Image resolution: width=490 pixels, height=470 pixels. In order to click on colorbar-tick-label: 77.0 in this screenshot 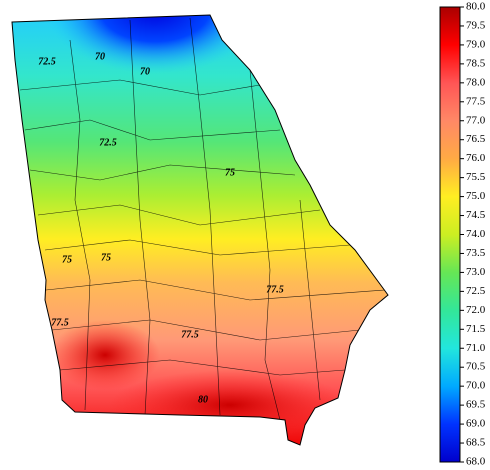, I will do `click(476, 120)`.